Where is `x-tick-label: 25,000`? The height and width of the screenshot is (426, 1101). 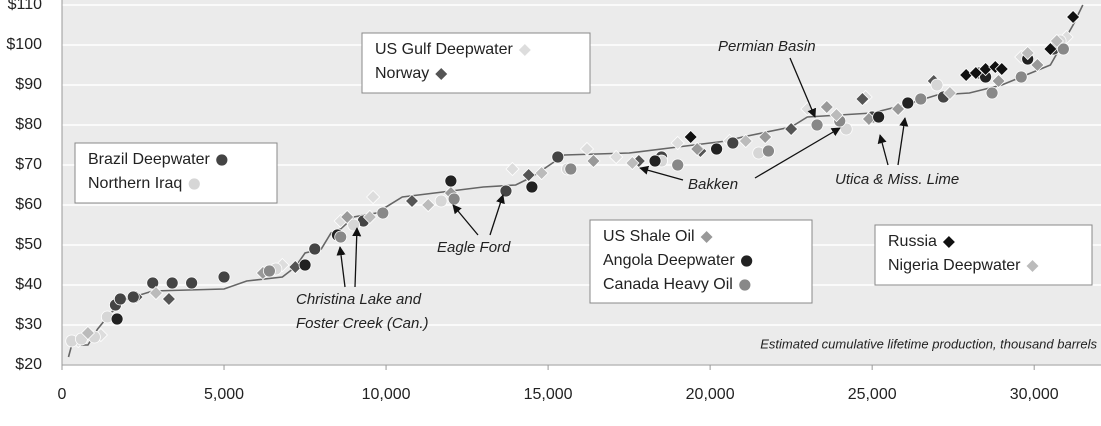 x-tick-label: 25,000 is located at coordinates (872, 394).